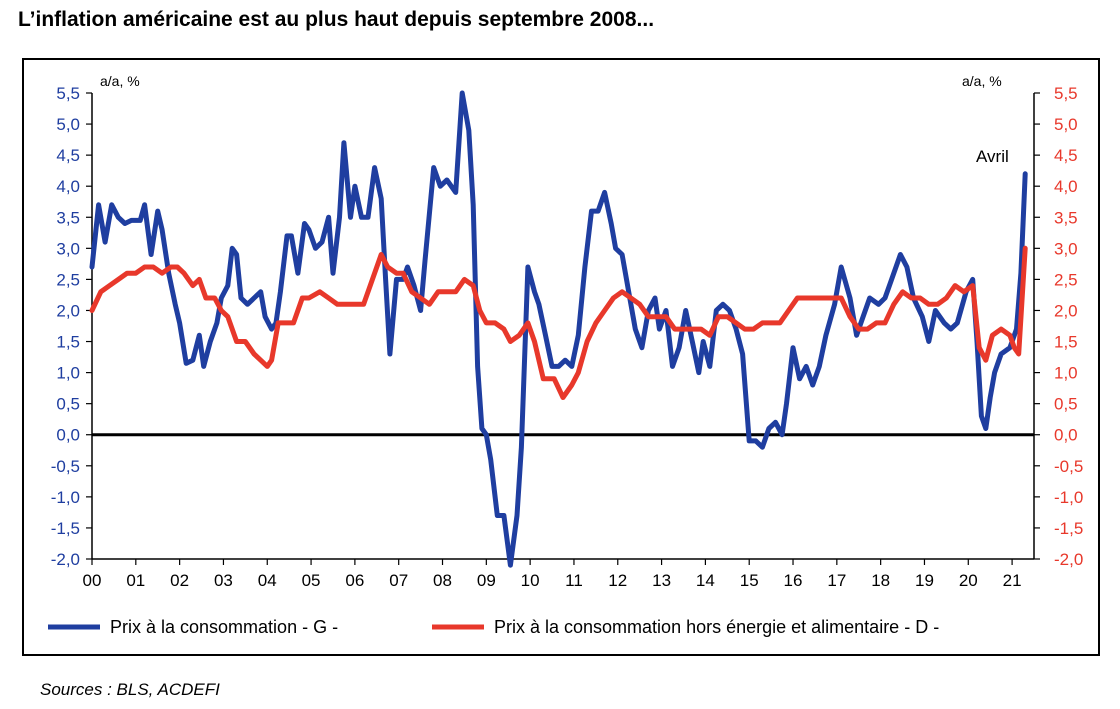 The width and height of the screenshot is (1120, 709). Describe the element at coordinates (267, 580) in the screenshot. I see `x-tick-label: 04` at that location.